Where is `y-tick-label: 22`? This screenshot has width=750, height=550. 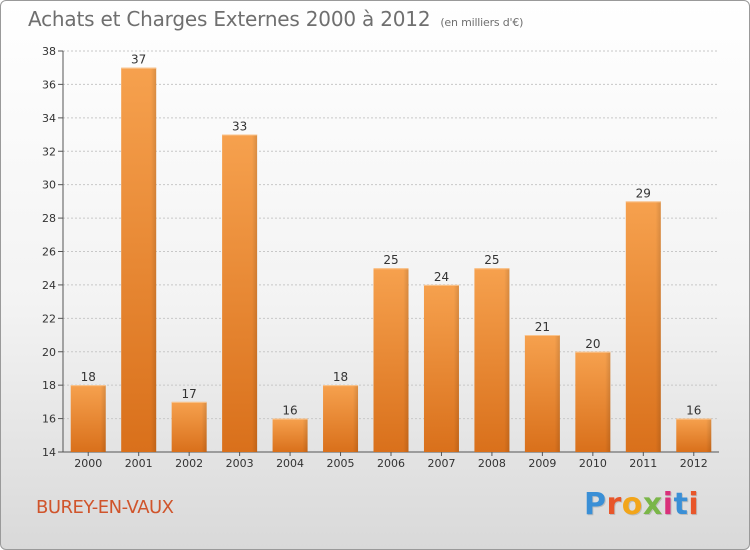
y-tick-label: 22 is located at coordinates (49, 318).